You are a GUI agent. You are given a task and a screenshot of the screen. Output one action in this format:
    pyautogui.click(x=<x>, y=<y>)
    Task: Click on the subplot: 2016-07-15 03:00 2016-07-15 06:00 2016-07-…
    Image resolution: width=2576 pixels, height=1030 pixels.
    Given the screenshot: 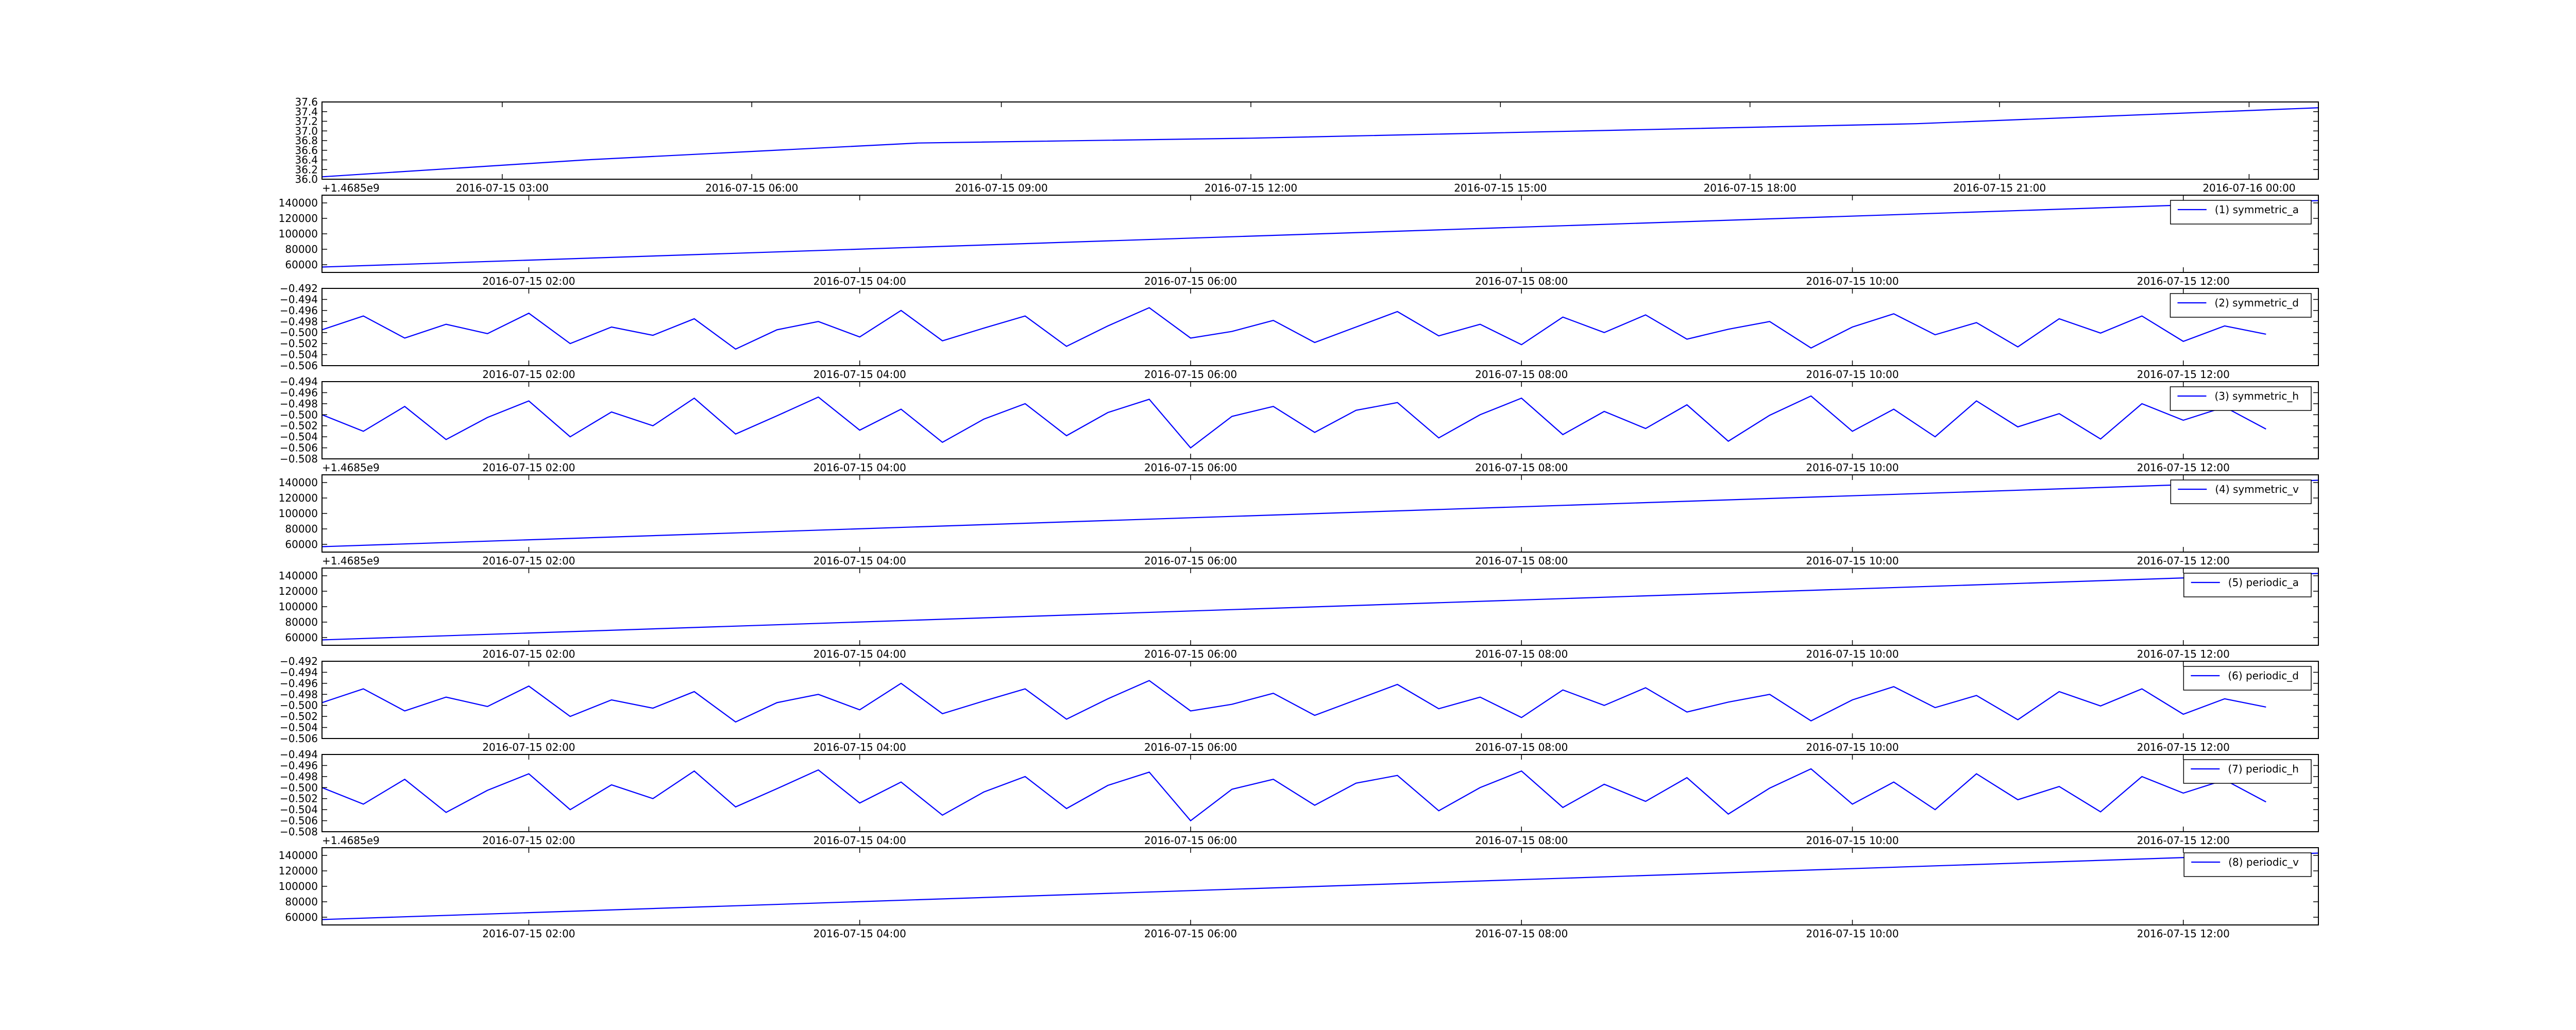 What is the action you would take?
    pyautogui.click(x=1307, y=145)
    